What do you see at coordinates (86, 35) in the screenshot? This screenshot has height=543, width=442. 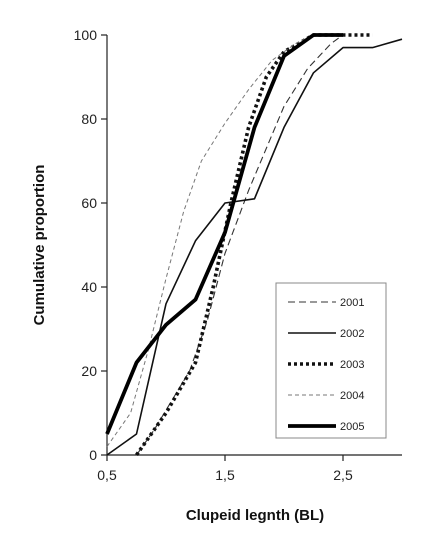 I see `y-tick-label: 100` at bounding box center [86, 35].